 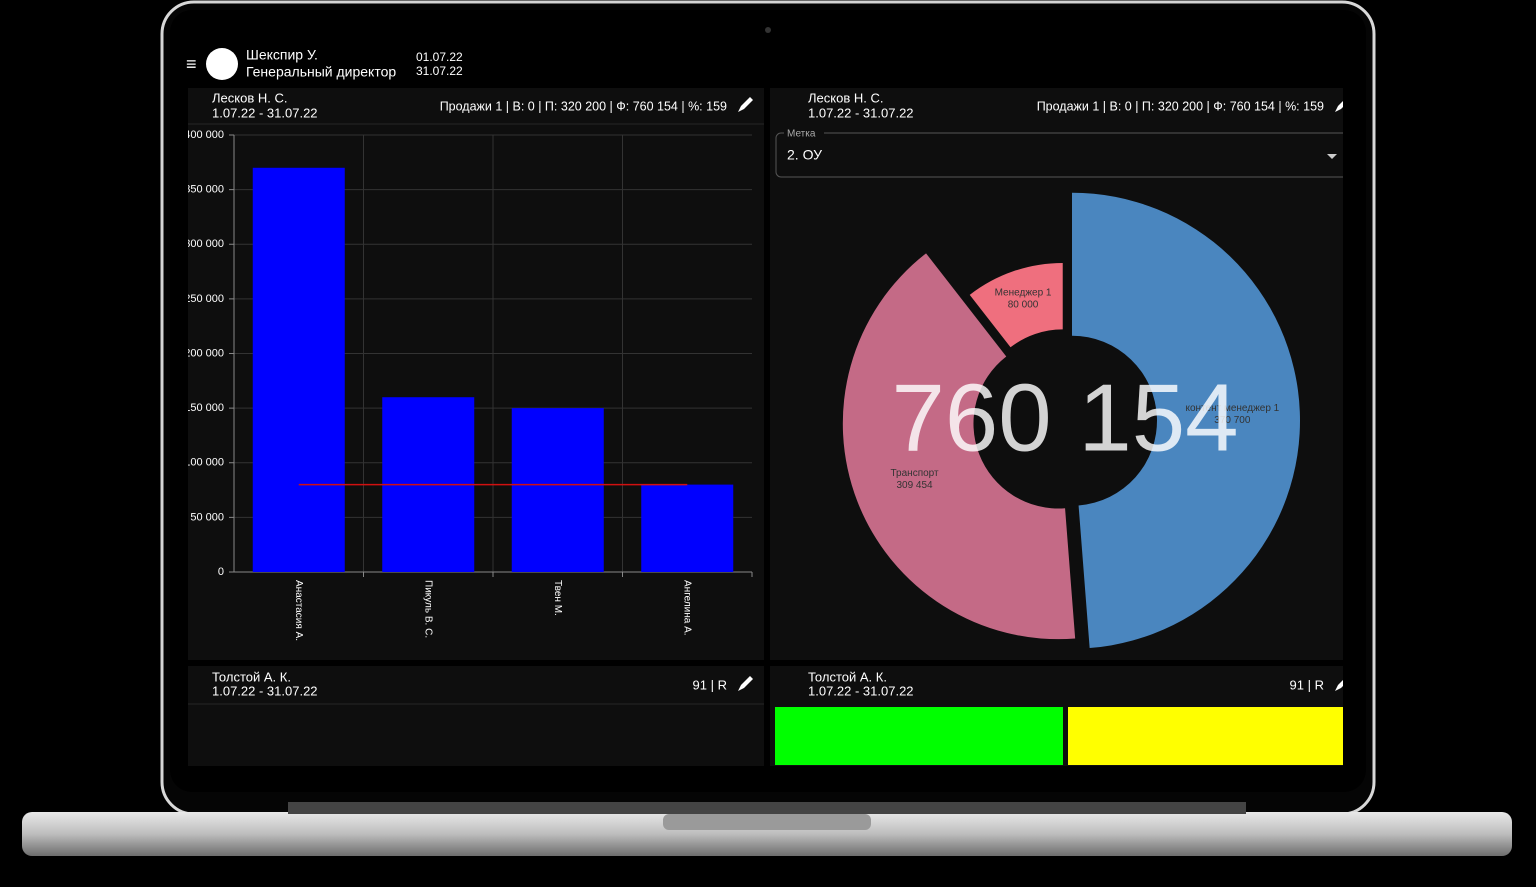 What do you see at coordinates (204, 244) in the screenshot?
I see `y-tick-label: 300 000` at bounding box center [204, 244].